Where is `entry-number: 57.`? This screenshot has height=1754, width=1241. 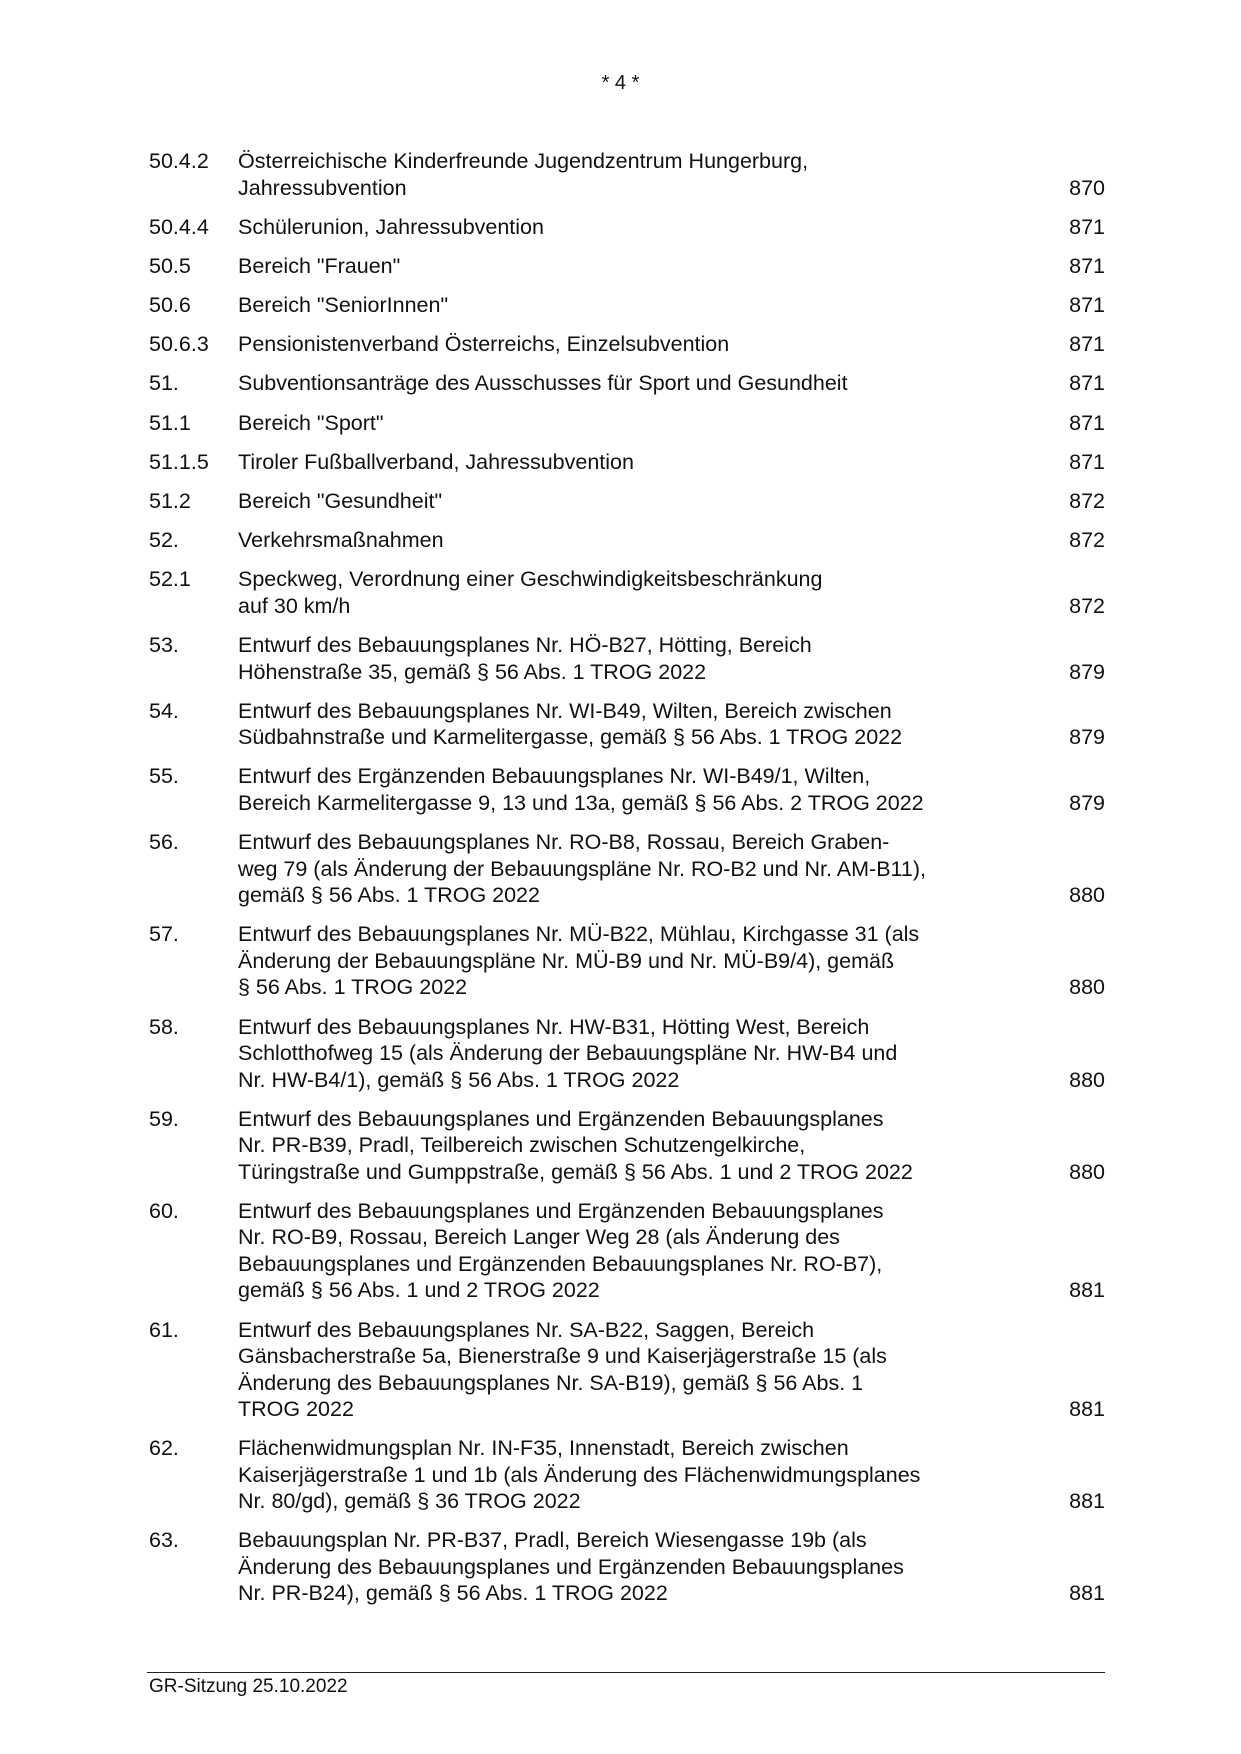 entry-number: 57. is located at coordinates (164, 934).